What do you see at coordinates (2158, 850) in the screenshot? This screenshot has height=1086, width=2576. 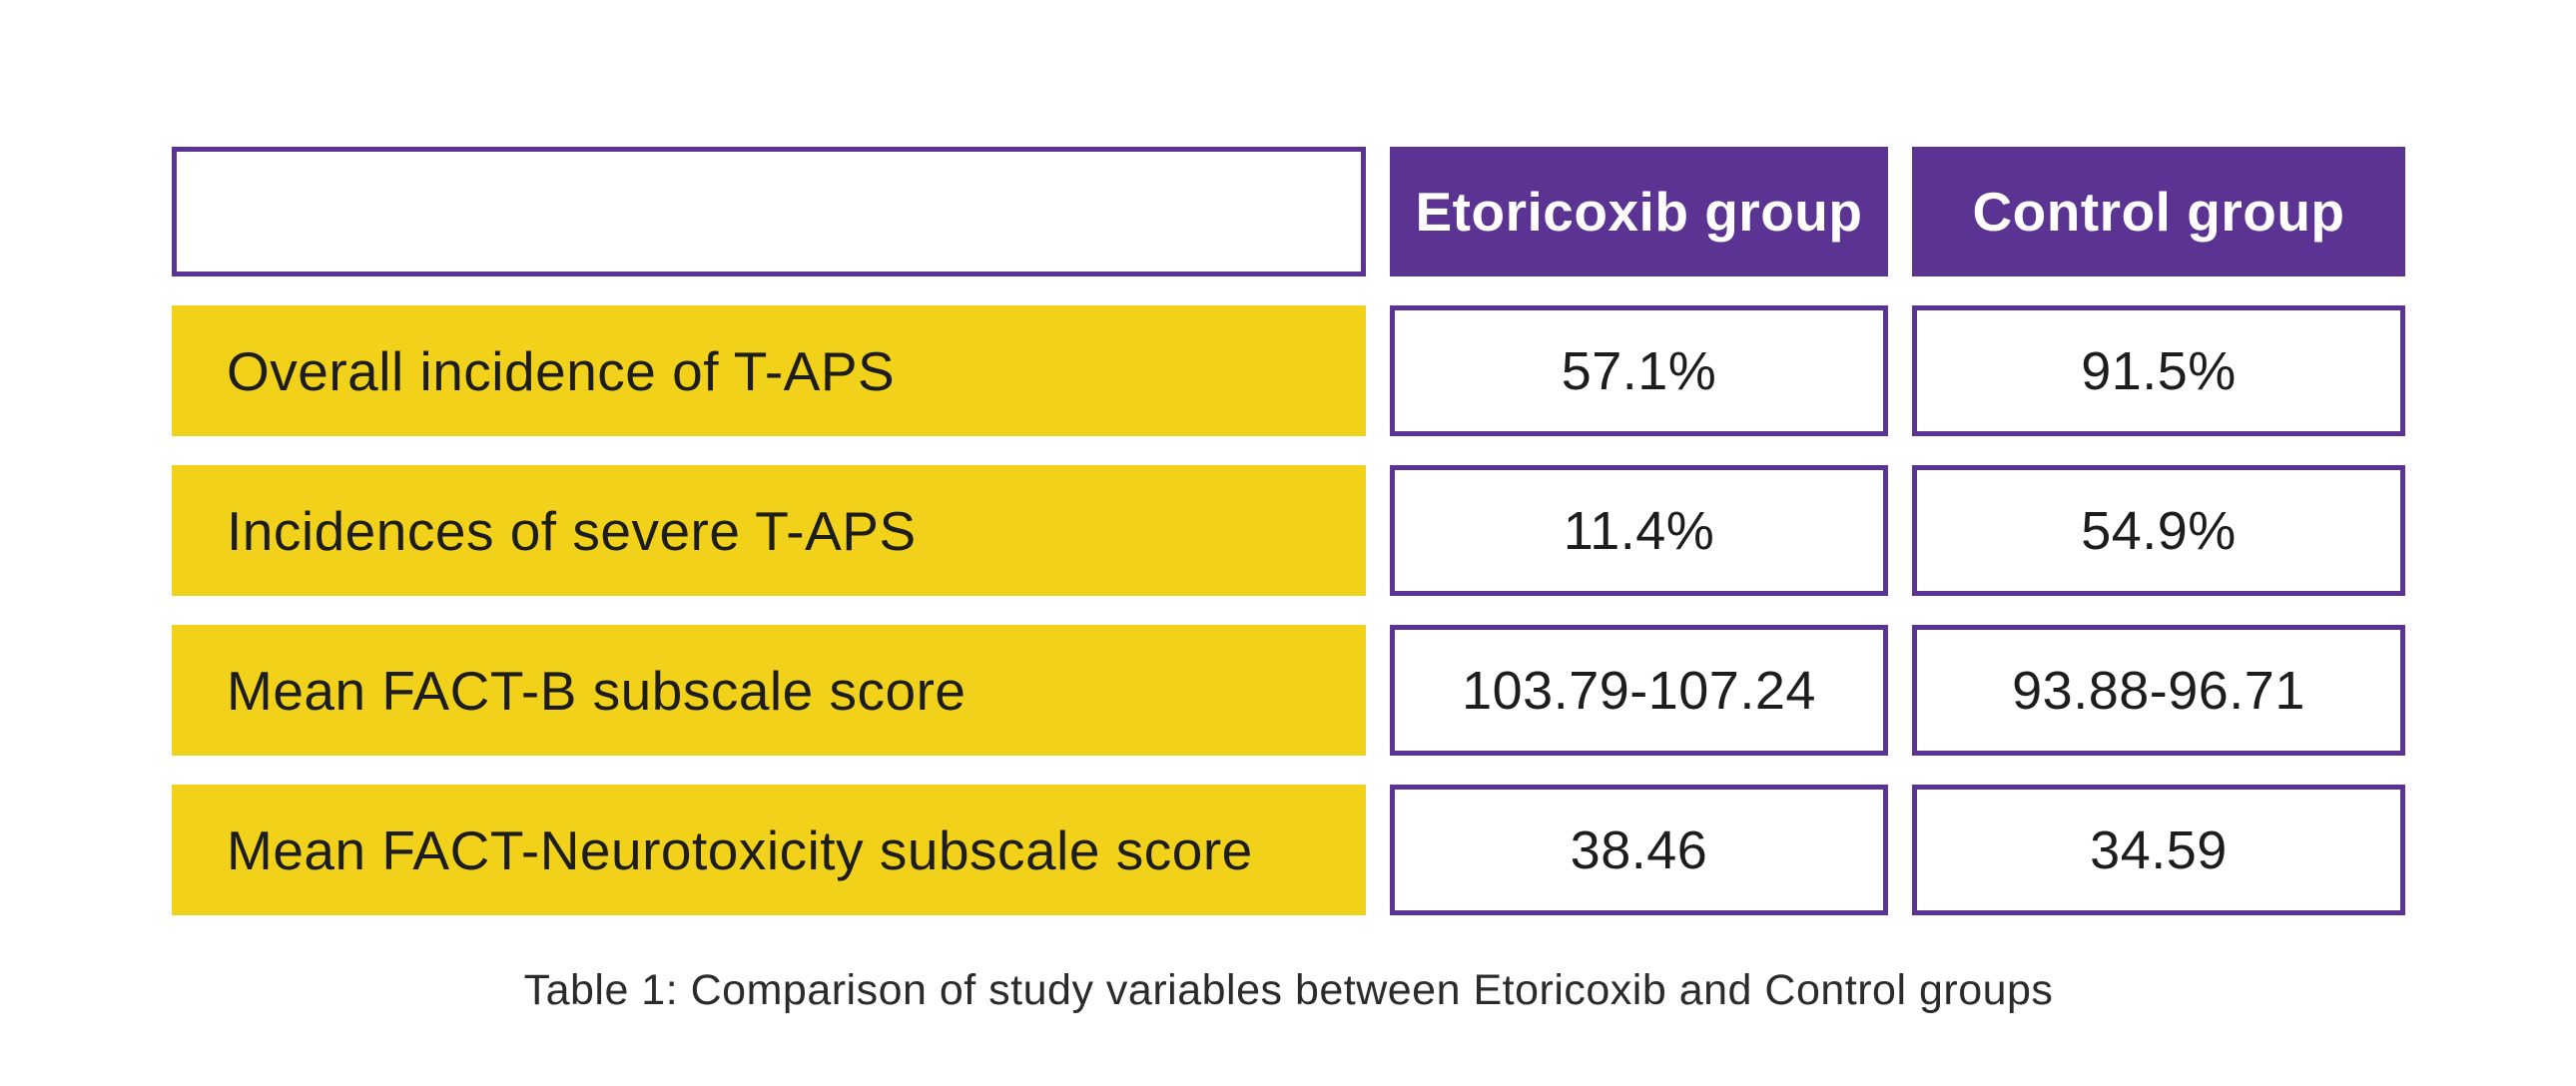 I see `value-cell-fact-neurotoxicity-control: 34.59` at bounding box center [2158, 850].